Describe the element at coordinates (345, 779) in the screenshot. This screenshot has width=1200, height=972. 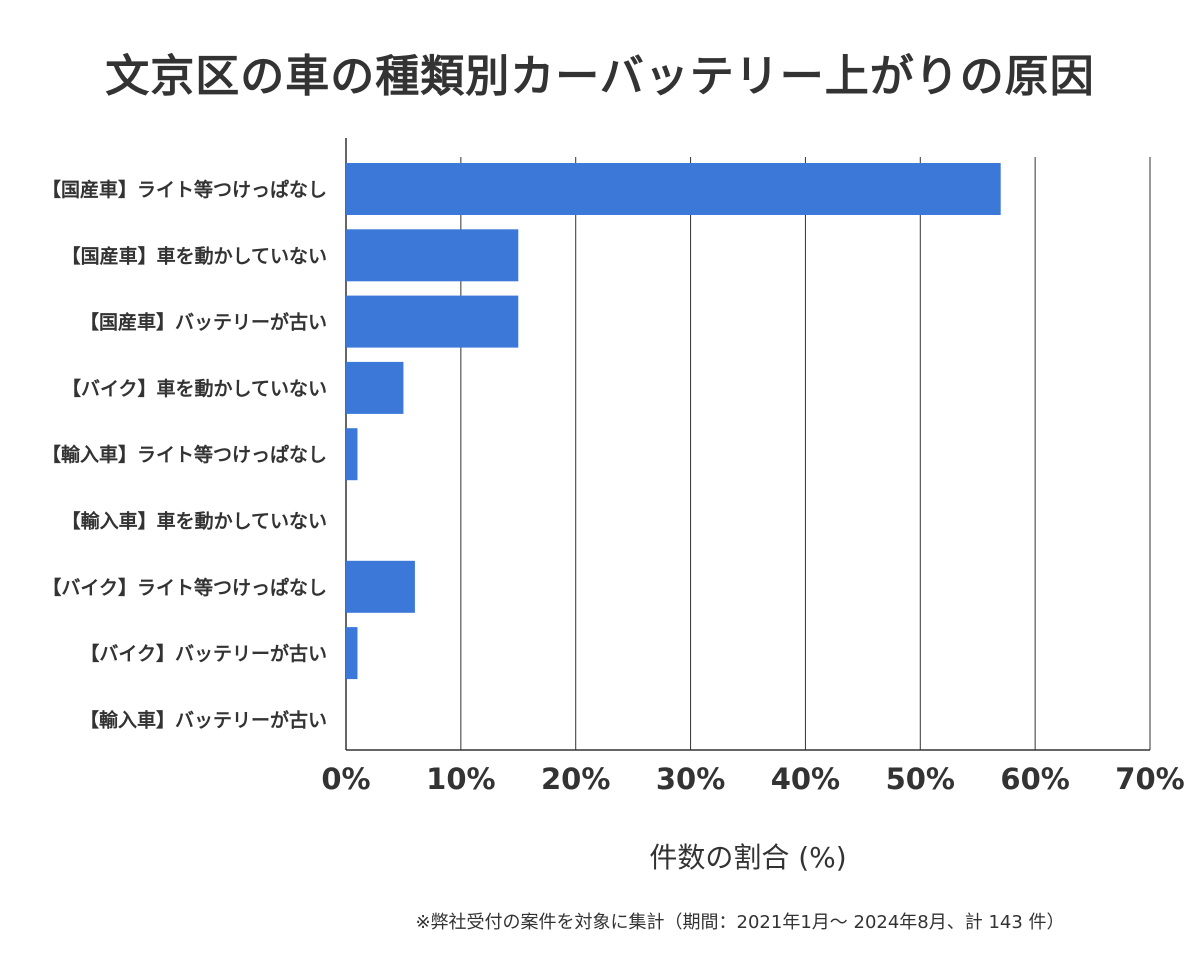
I see `x-tick-label: 0%` at that location.